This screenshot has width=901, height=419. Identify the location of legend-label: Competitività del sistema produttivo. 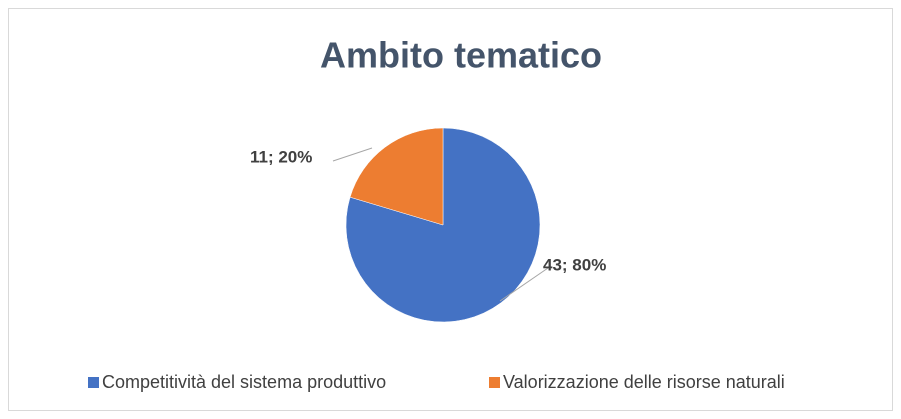
(244, 382).